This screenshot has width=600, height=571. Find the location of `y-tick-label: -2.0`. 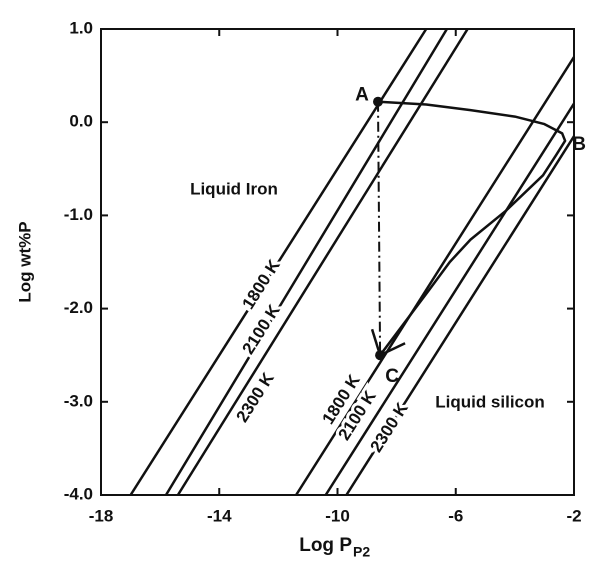

y-tick-label: -2.0 is located at coordinates (78, 307).